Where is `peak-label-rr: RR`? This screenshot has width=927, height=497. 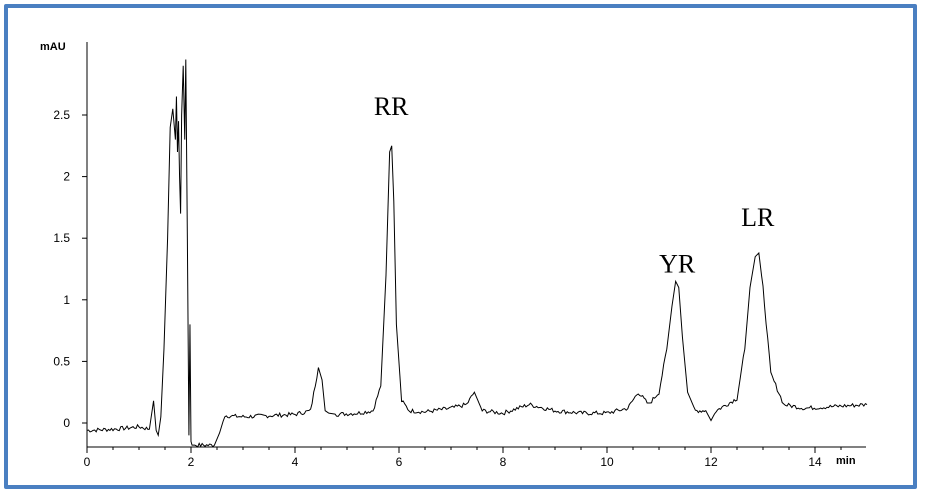
peak-label-rr: RR is located at coordinates (391, 106).